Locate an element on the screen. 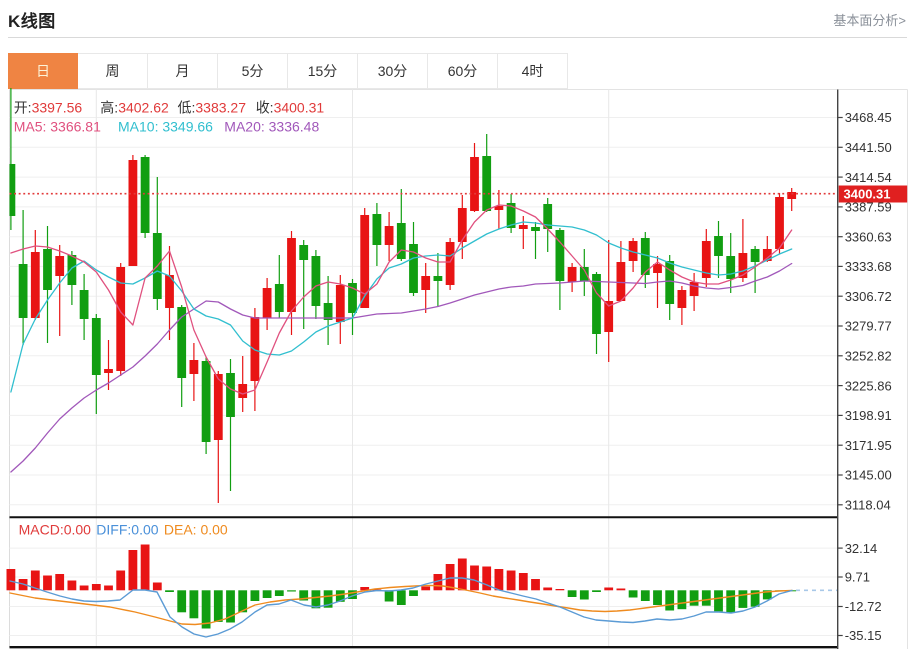  svg-text: 3414.54 is located at coordinates (868, 177).